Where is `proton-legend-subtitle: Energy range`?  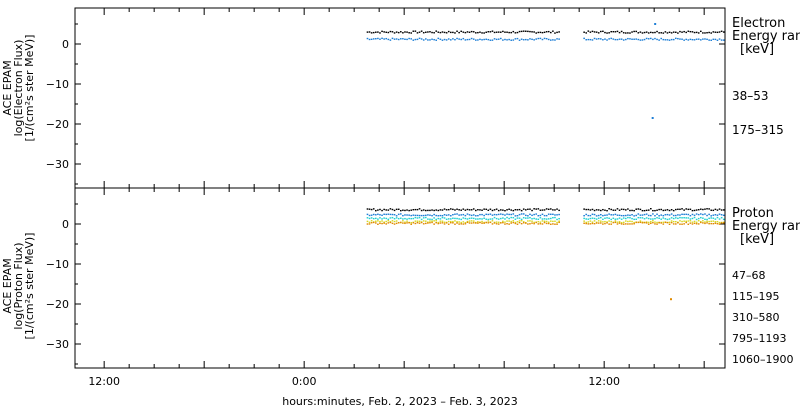 proton-legend-subtitle: Energy range is located at coordinates (766, 226).